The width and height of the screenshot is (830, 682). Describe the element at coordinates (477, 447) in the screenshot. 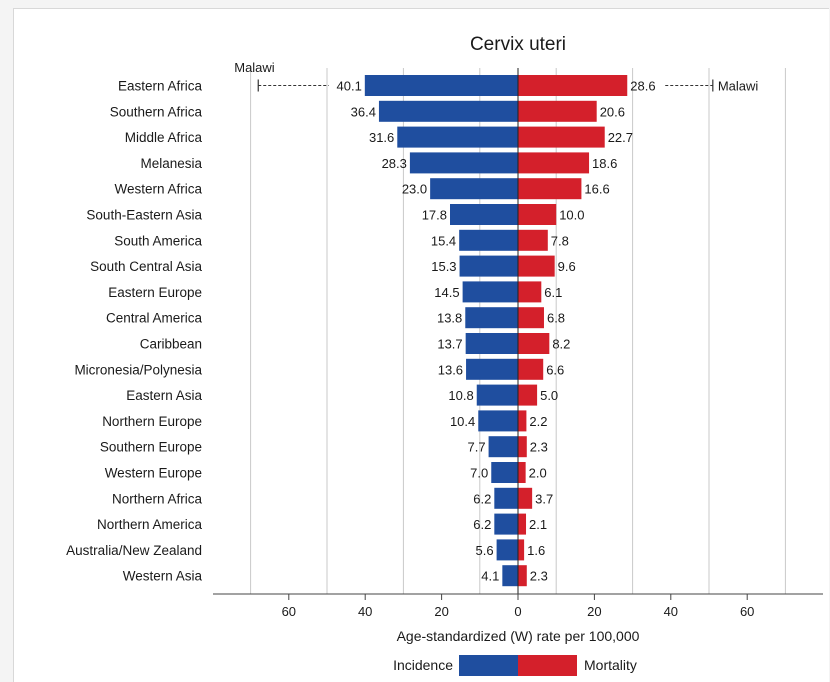

I see `incidence-value-label: 7.7` at that location.